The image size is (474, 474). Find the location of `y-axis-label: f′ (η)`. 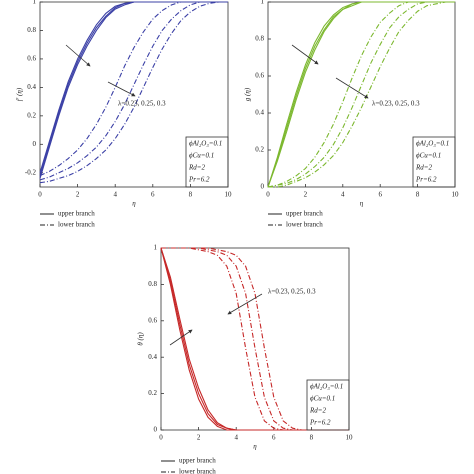

y-axis-label: f′ (η) is located at coordinates (20, 94).